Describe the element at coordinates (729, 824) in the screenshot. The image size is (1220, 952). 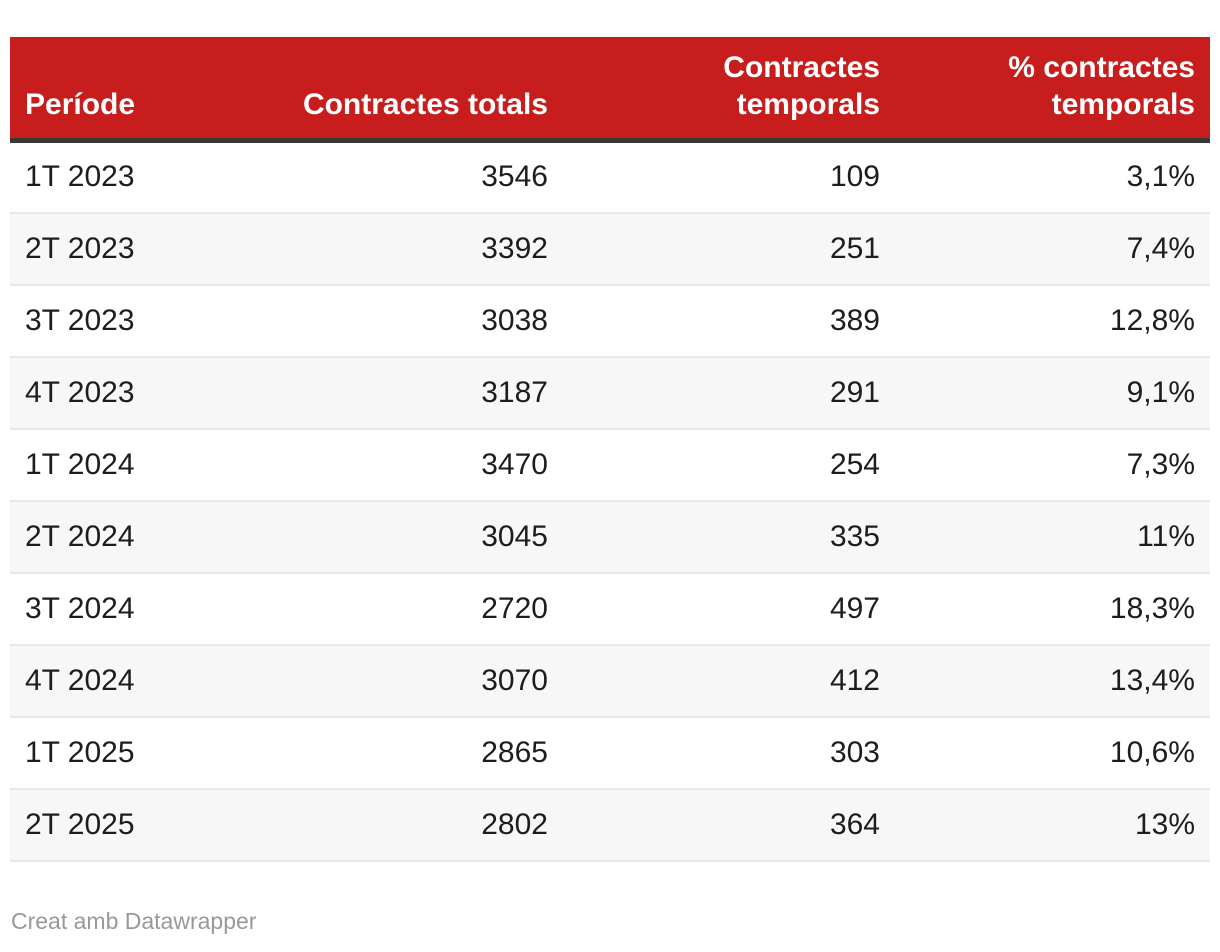
I see `cell-contractes-temporals: 364` at that location.